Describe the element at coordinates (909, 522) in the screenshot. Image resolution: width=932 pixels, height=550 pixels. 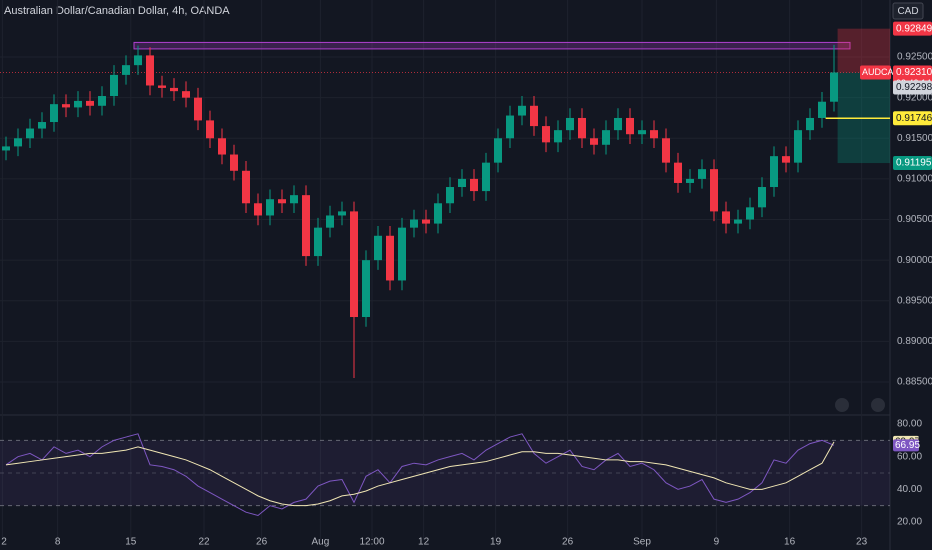
I see `y-tick-label: 20.00` at that location.